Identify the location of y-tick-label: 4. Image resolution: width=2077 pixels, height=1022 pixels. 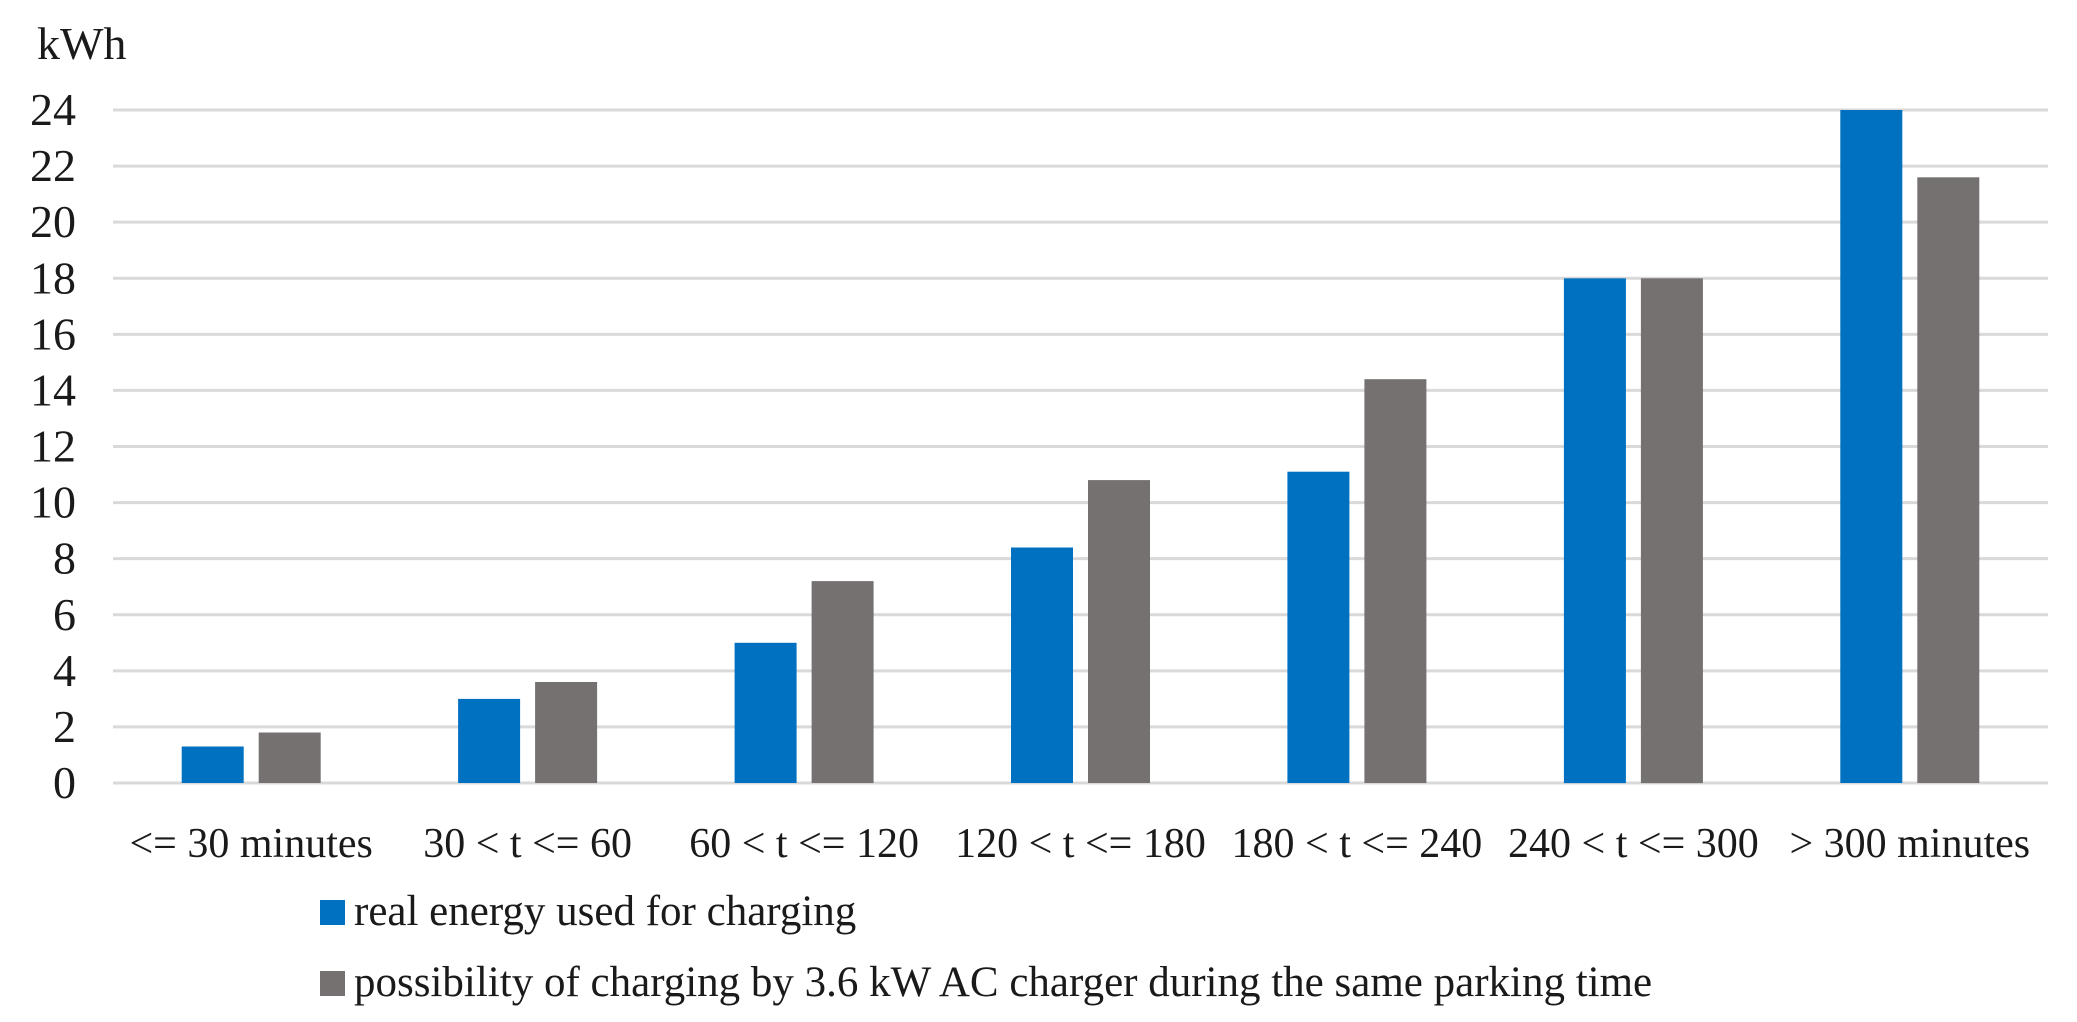
(64, 670).